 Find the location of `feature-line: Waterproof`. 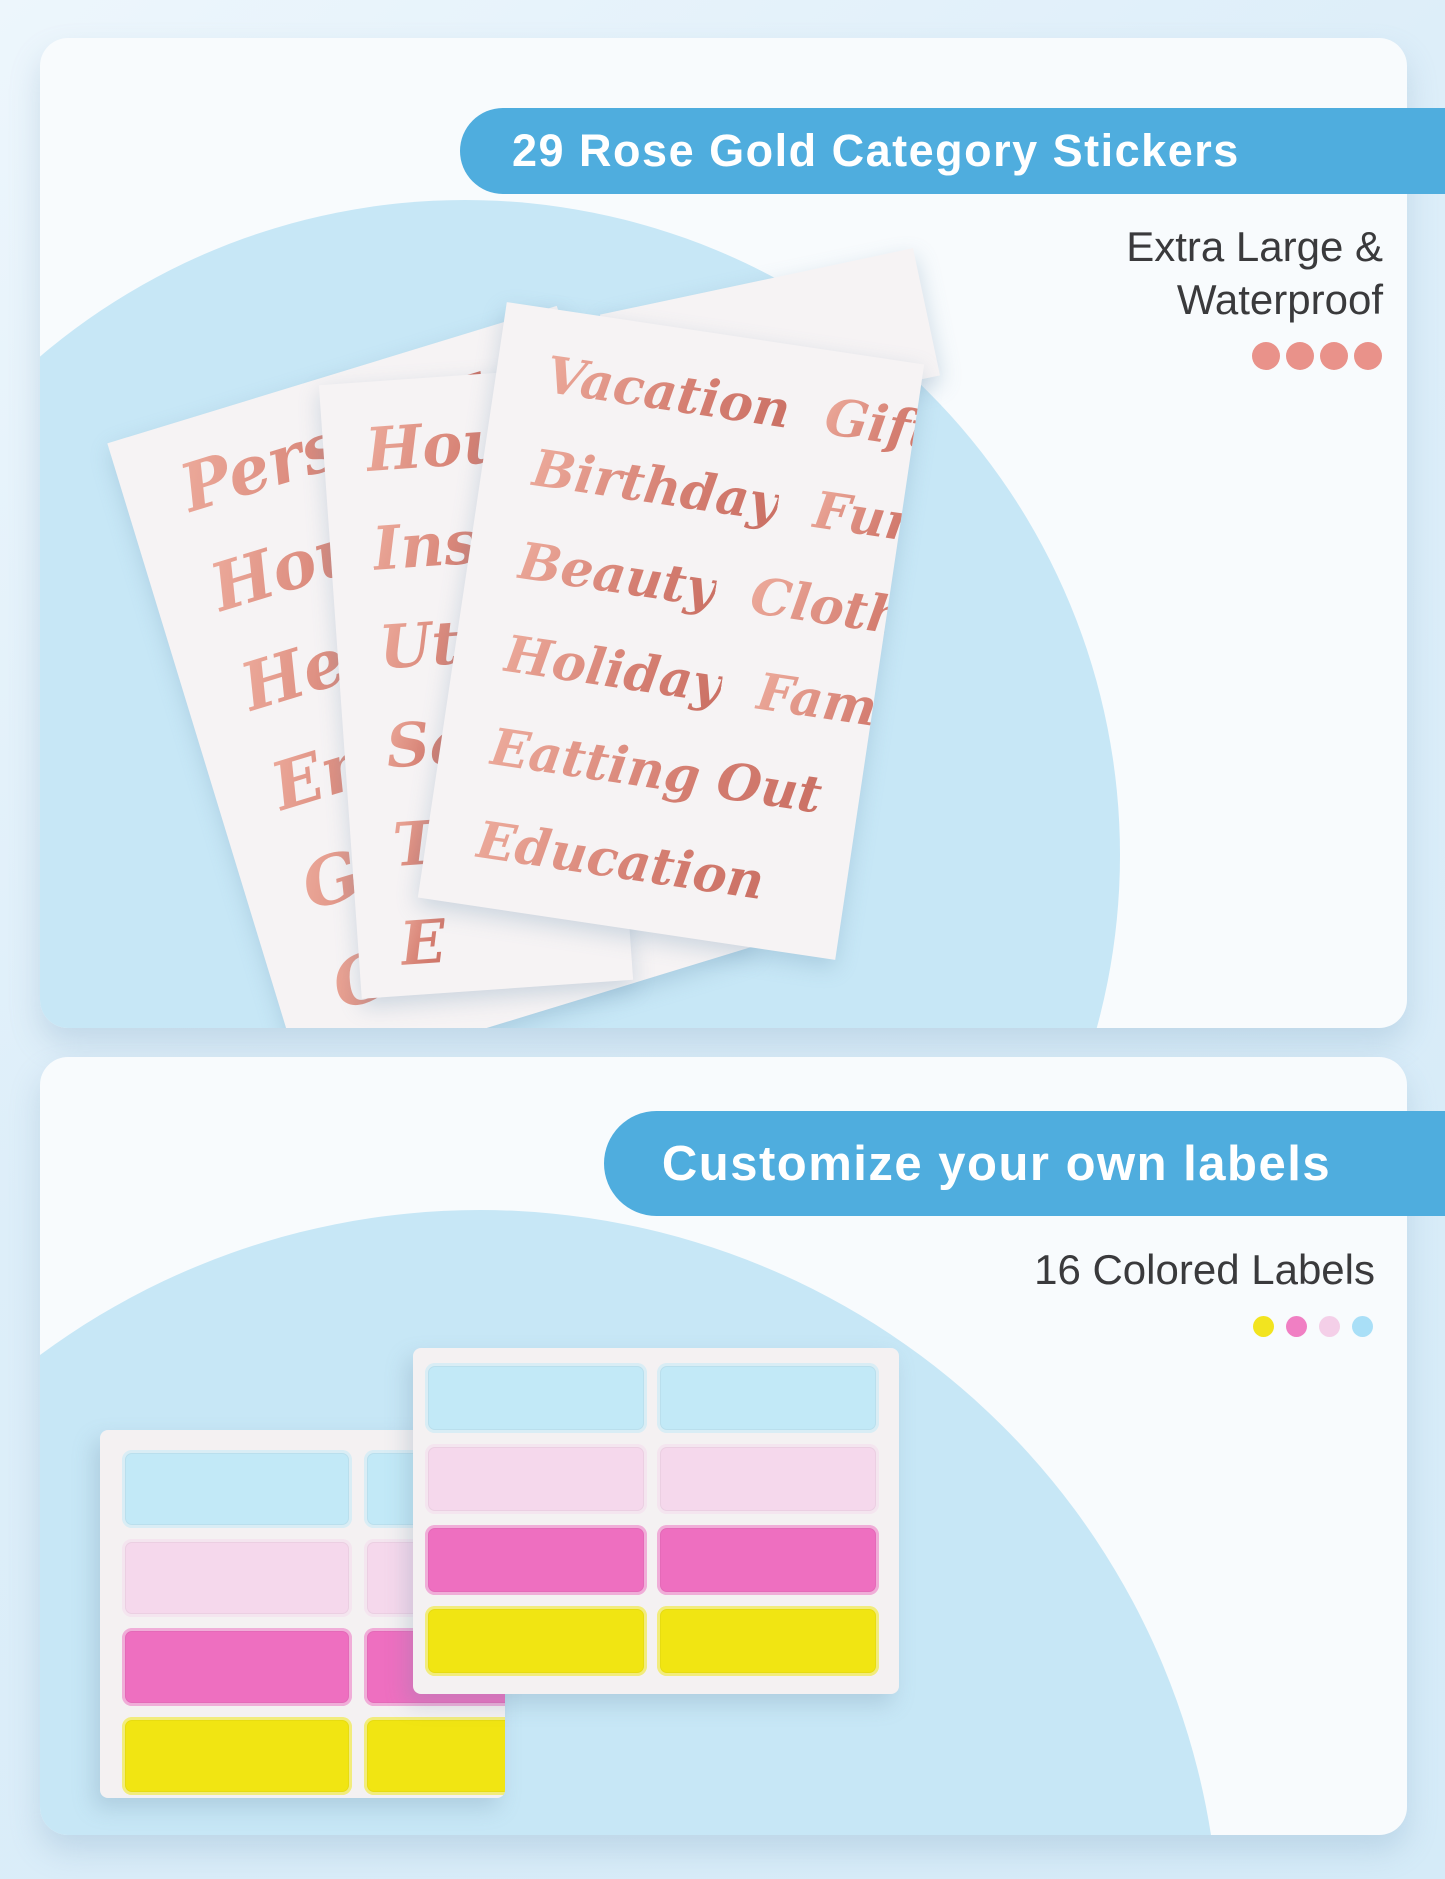

feature-line: Waterproof is located at coordinates (1279, 299).